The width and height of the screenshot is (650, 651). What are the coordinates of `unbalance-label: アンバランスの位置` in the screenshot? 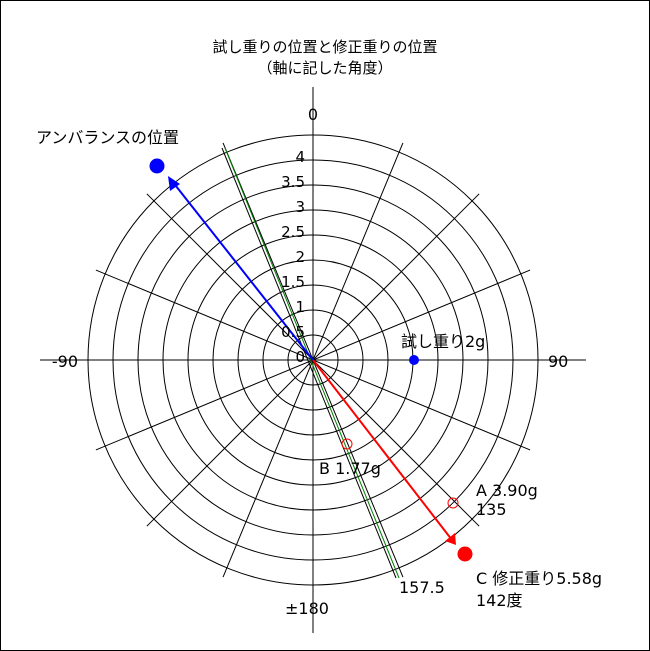 It's located at (107, 137).